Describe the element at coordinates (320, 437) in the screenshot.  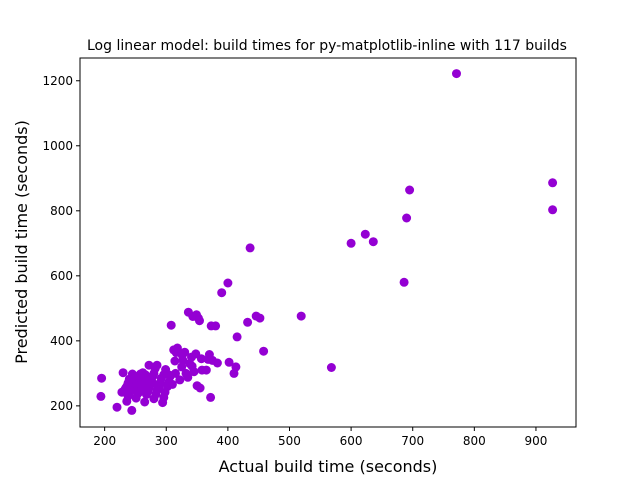
I see `x-axis-ticks: 200 300 400 500 600 700 800 900` at that location.